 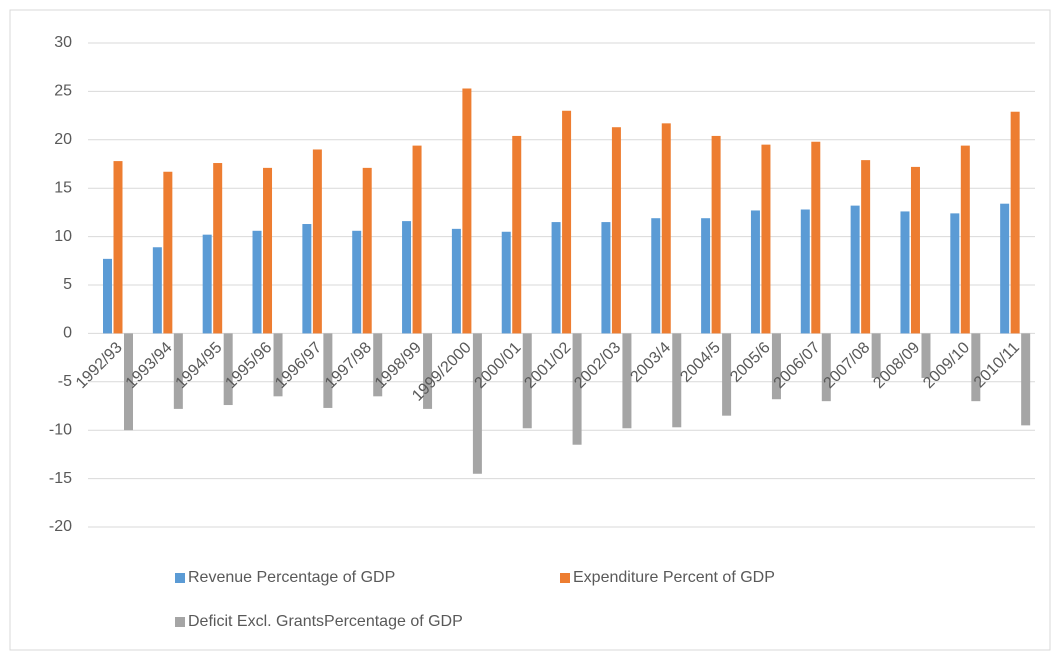 I want to click on y-tick-label: 10, so click(x=63, y=236).